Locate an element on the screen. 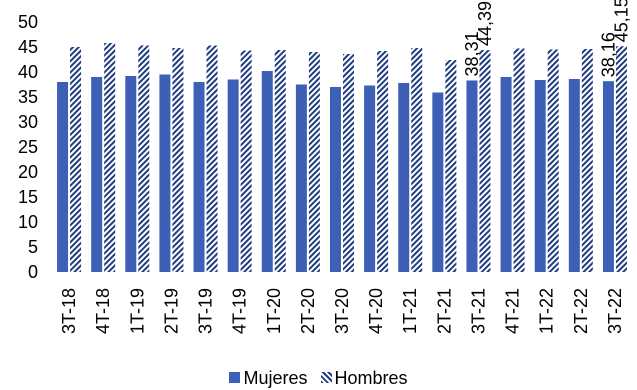 The width and height of the screenshot is (637, 390). y-tick-label: 20 is located at coordinates (28, 172).